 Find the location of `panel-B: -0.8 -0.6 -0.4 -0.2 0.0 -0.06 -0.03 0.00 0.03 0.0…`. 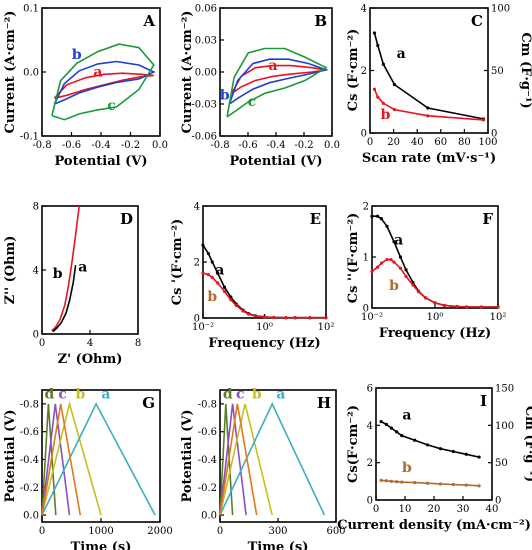

panel-B: -0.8 -0.6 -0.4 -0.2 0.0 -0.06 -0.03 0.00 0.03 0.0… is located at coordinates (260, 87).